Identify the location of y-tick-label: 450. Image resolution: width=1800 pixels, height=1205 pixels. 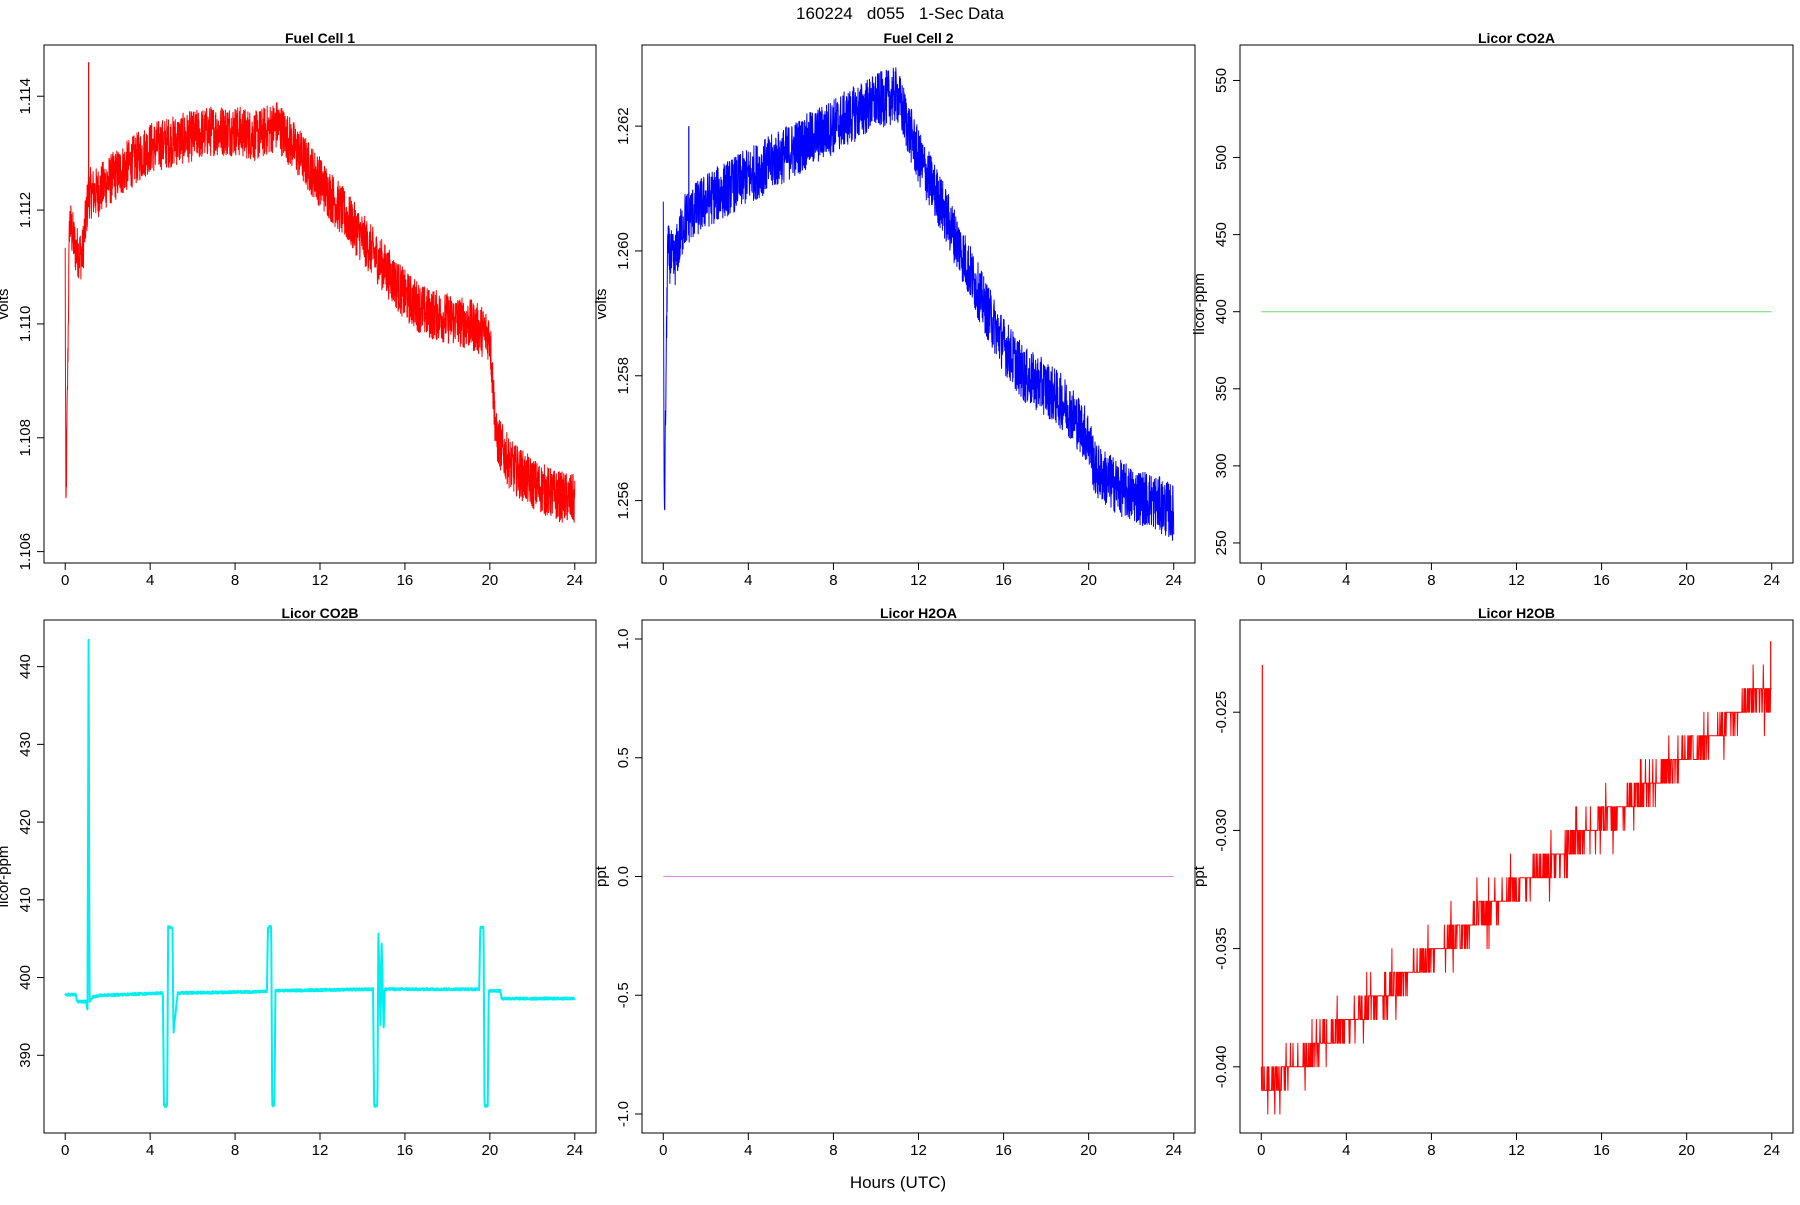
(1221, 234).